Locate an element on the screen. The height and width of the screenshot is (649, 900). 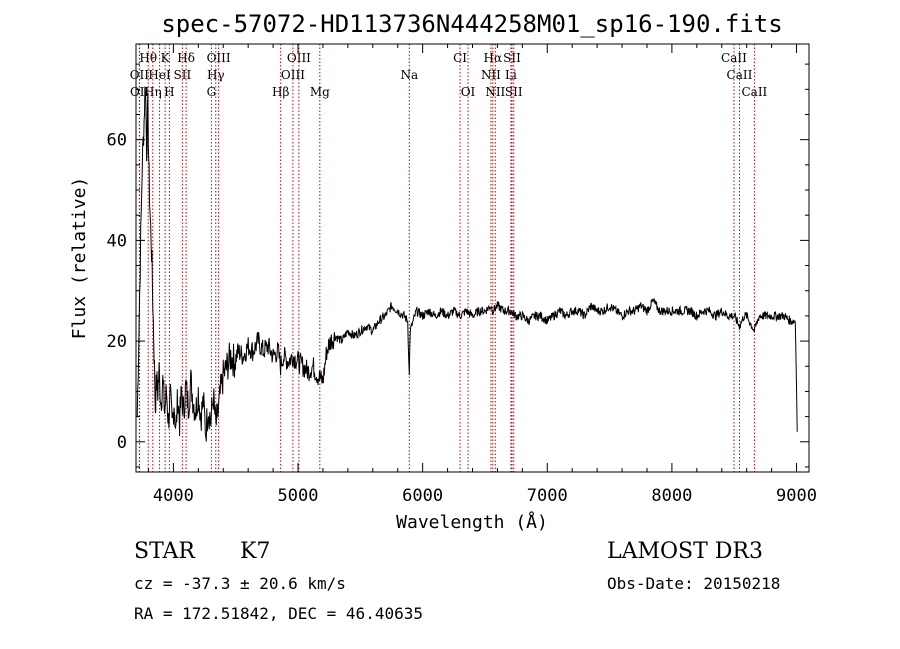
line-label-17: CaII is located at coordinates (740, 75).